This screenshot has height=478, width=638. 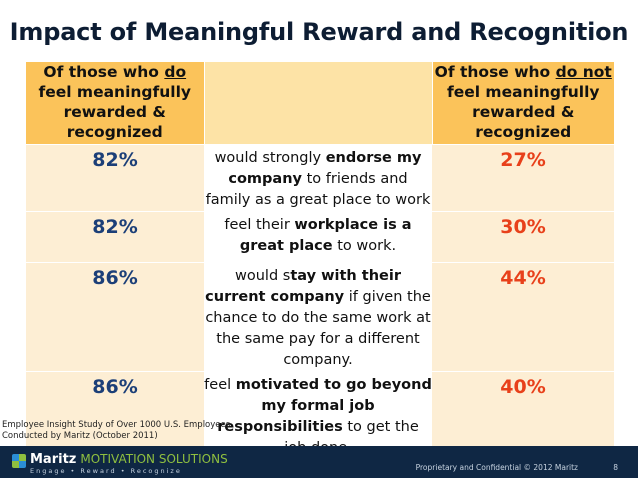 What do you see at coordinates (270, 158) in the screenshot?
I see `description-text: would strongly` at bounding box center [270, 158].